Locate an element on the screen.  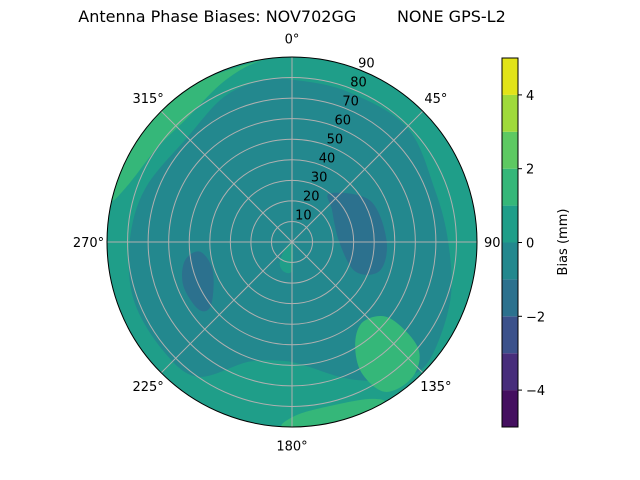
r-tick-label: 30 is located at coordinates (319, 177).